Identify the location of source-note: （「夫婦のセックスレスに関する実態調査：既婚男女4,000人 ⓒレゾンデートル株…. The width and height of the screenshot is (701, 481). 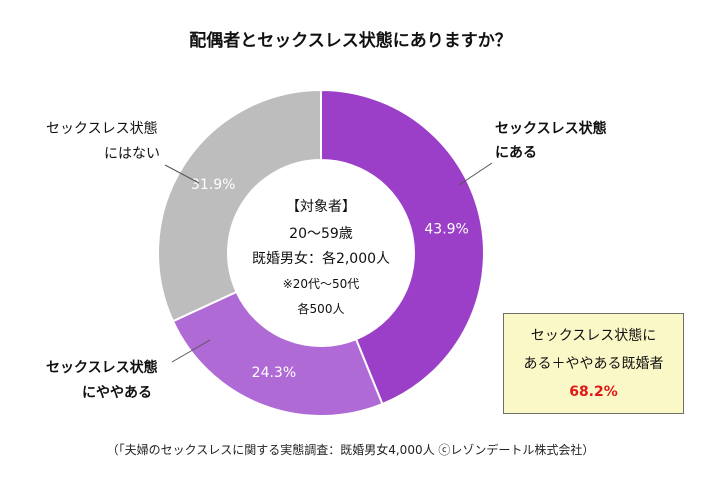
(350, 450).